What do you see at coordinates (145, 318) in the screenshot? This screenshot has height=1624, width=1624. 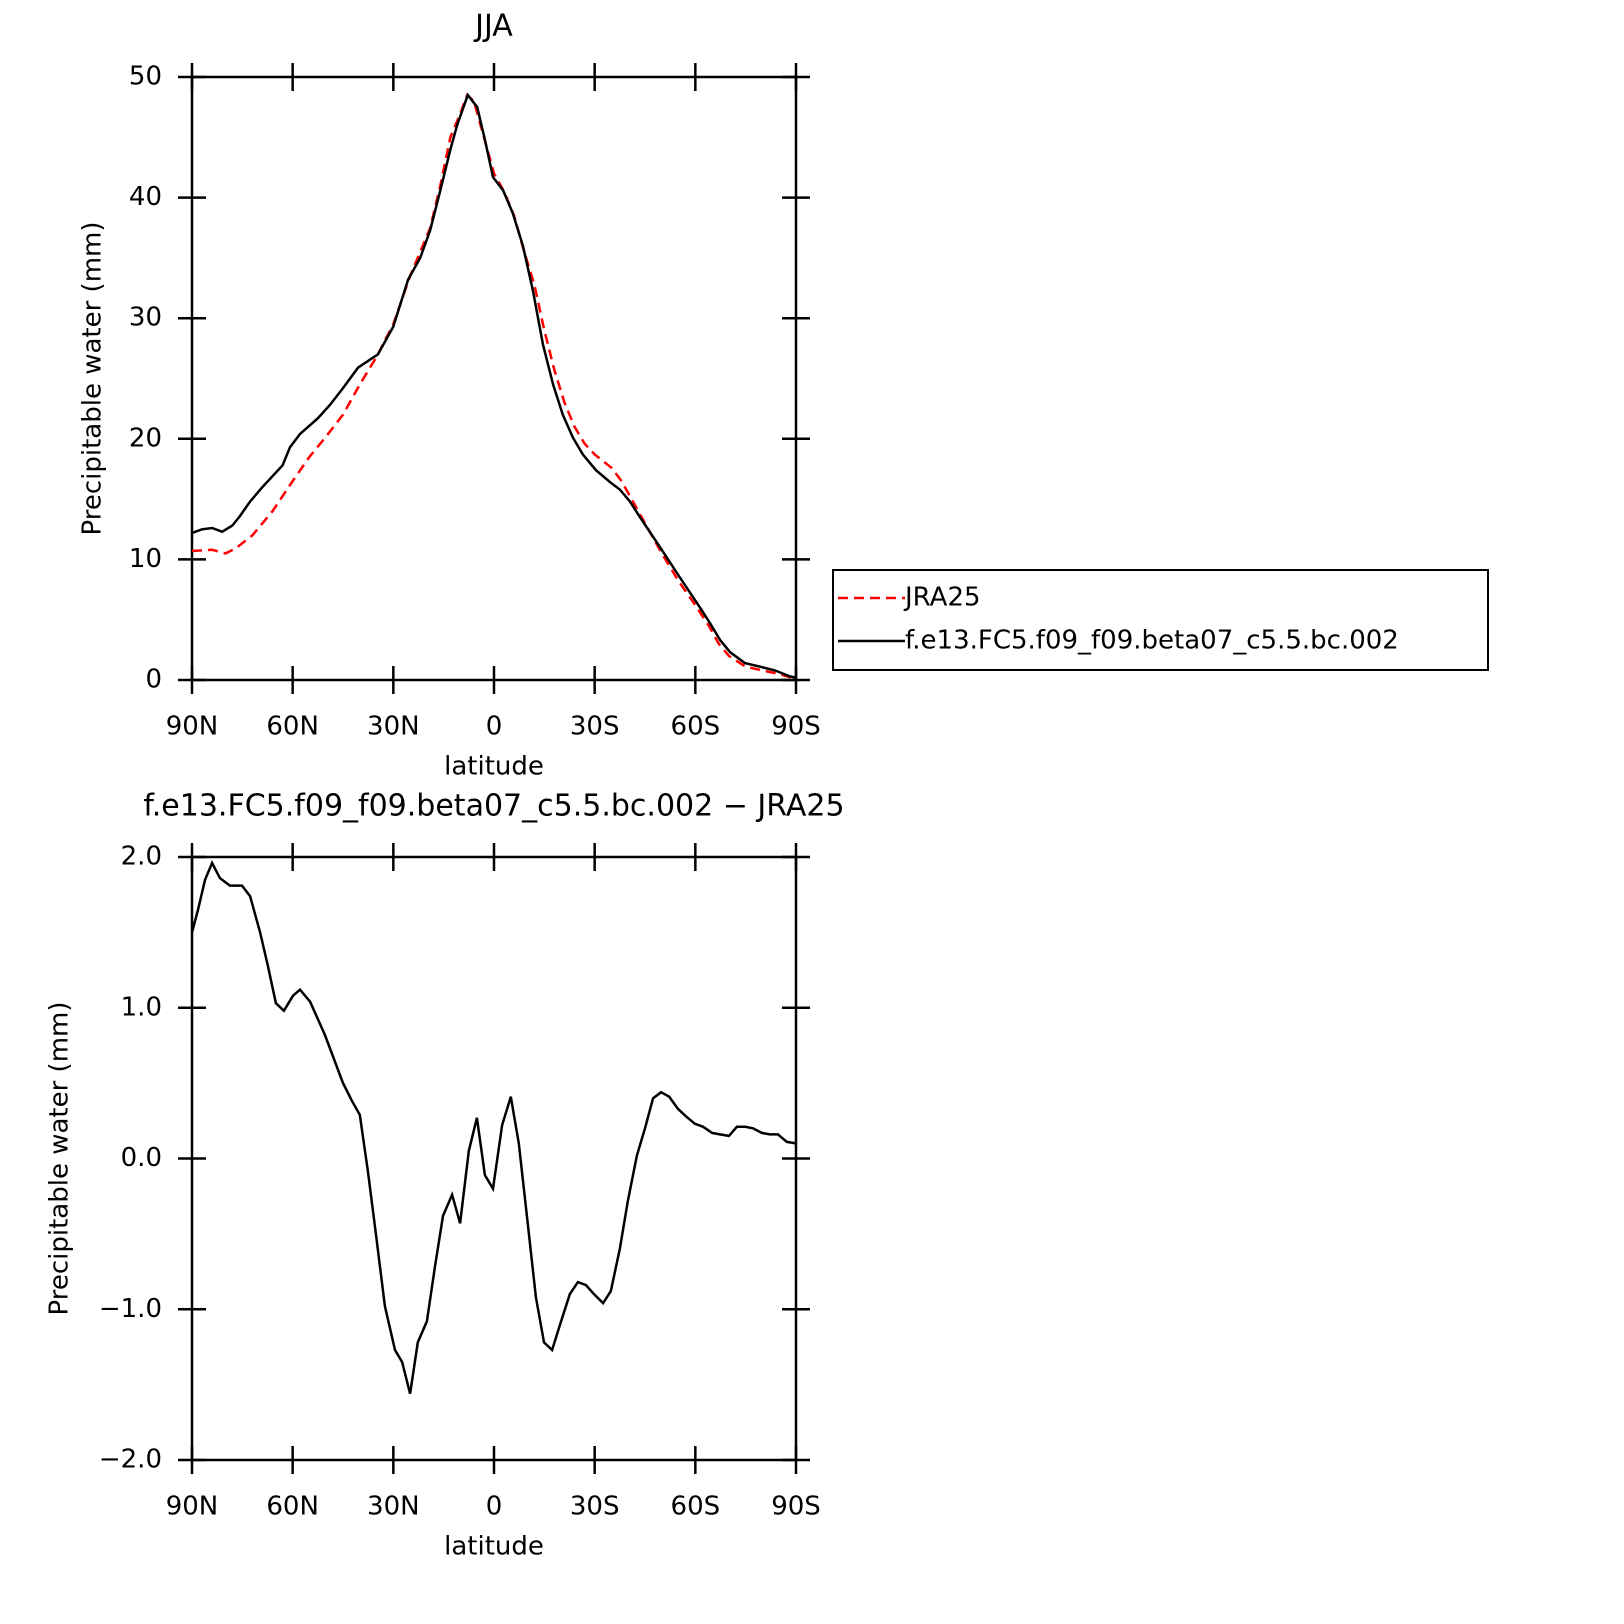 I see `y-tick-label: 30` at bounding box center [145, 318].